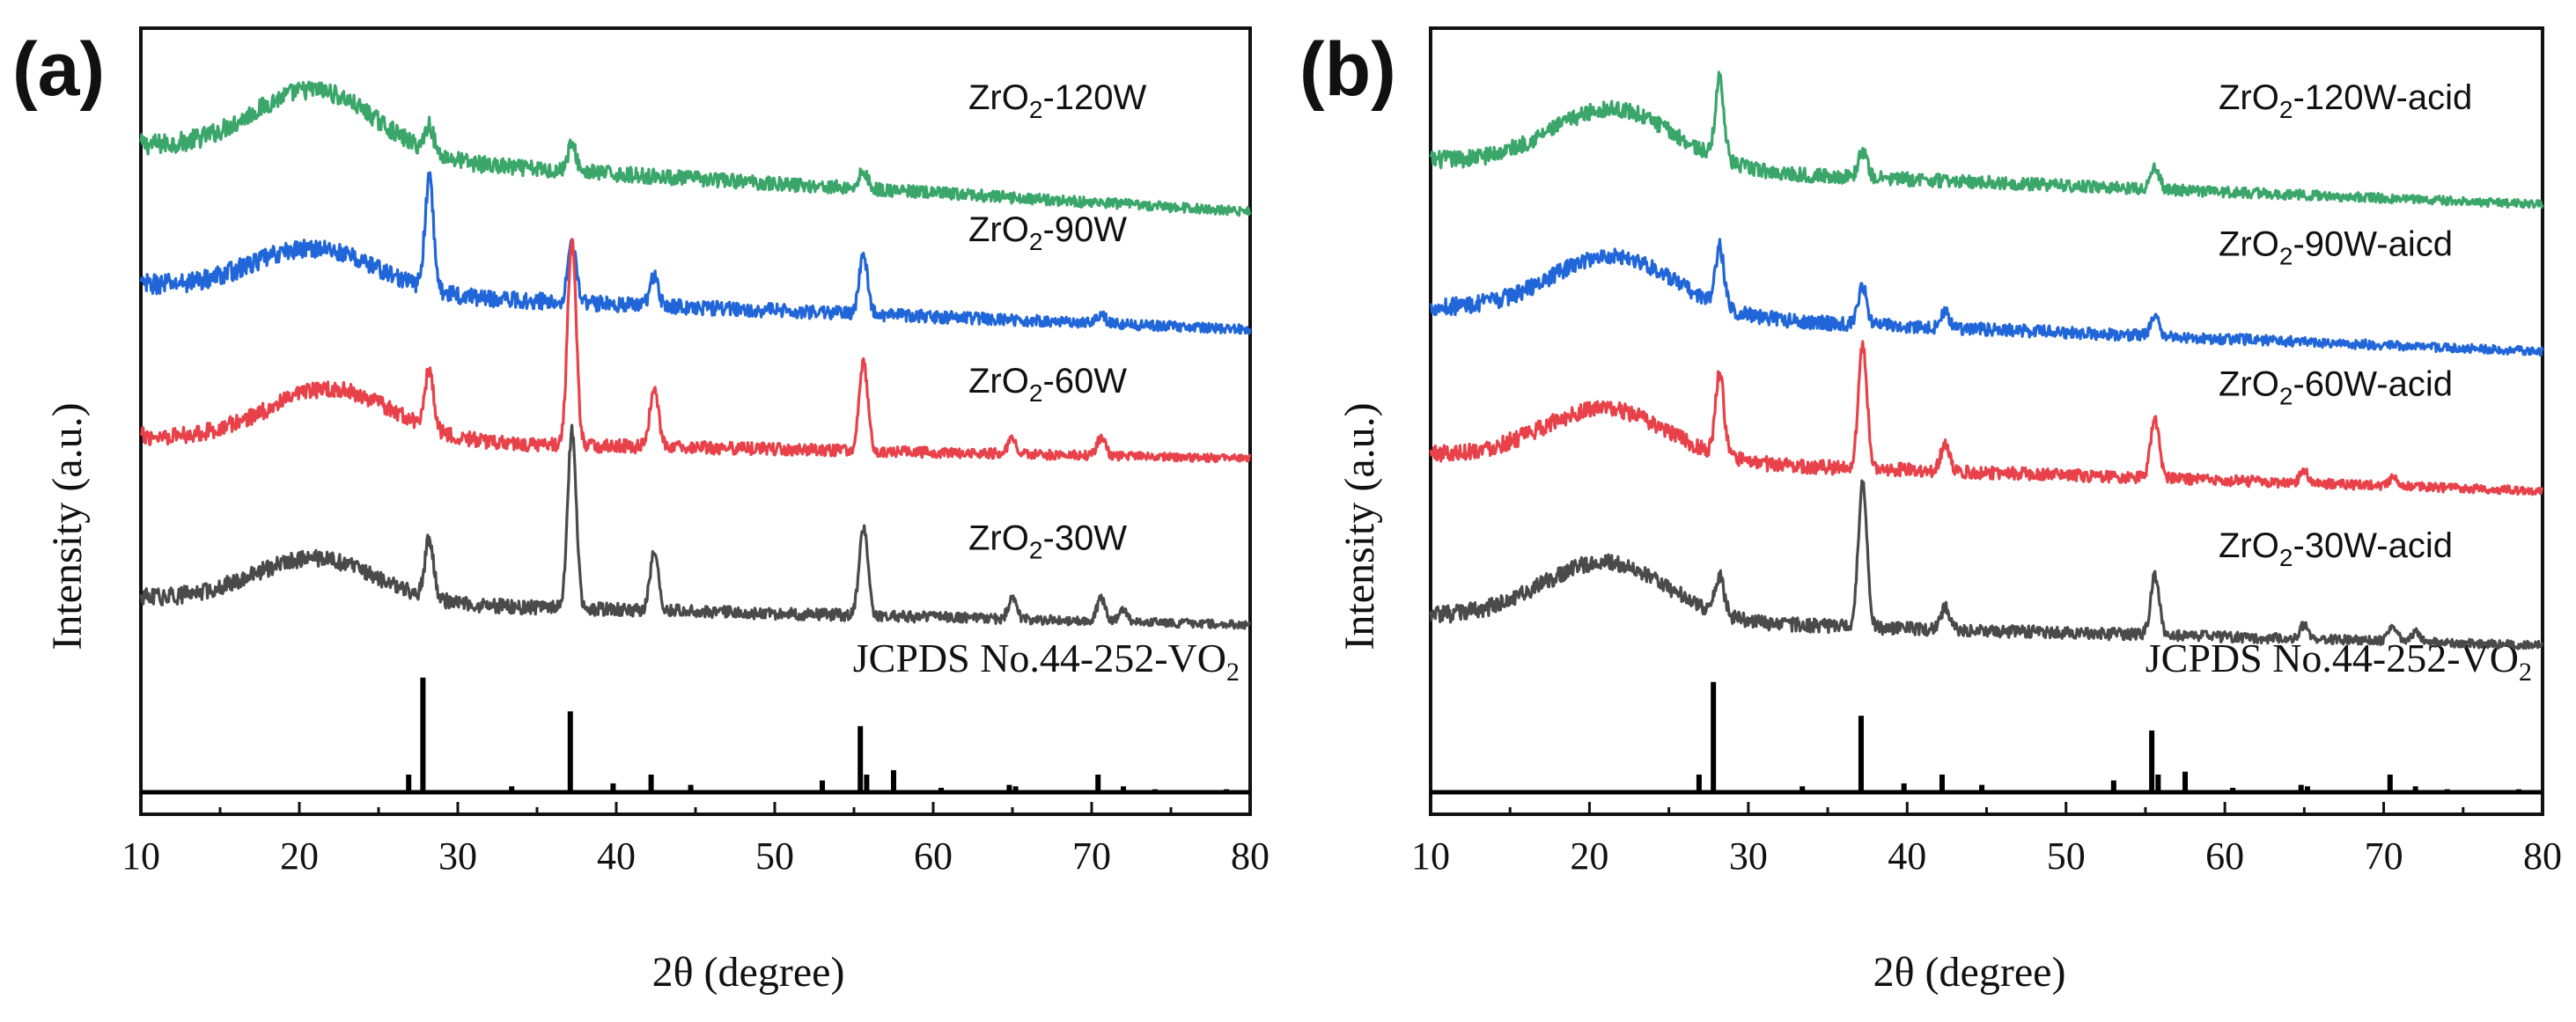 This screenshot has width=2576, height=1022. What do you see at coordinates (1048, 232) in the screenshot?
I see `series-label: ZrO2-90W` at bounding box center [1048, 232].